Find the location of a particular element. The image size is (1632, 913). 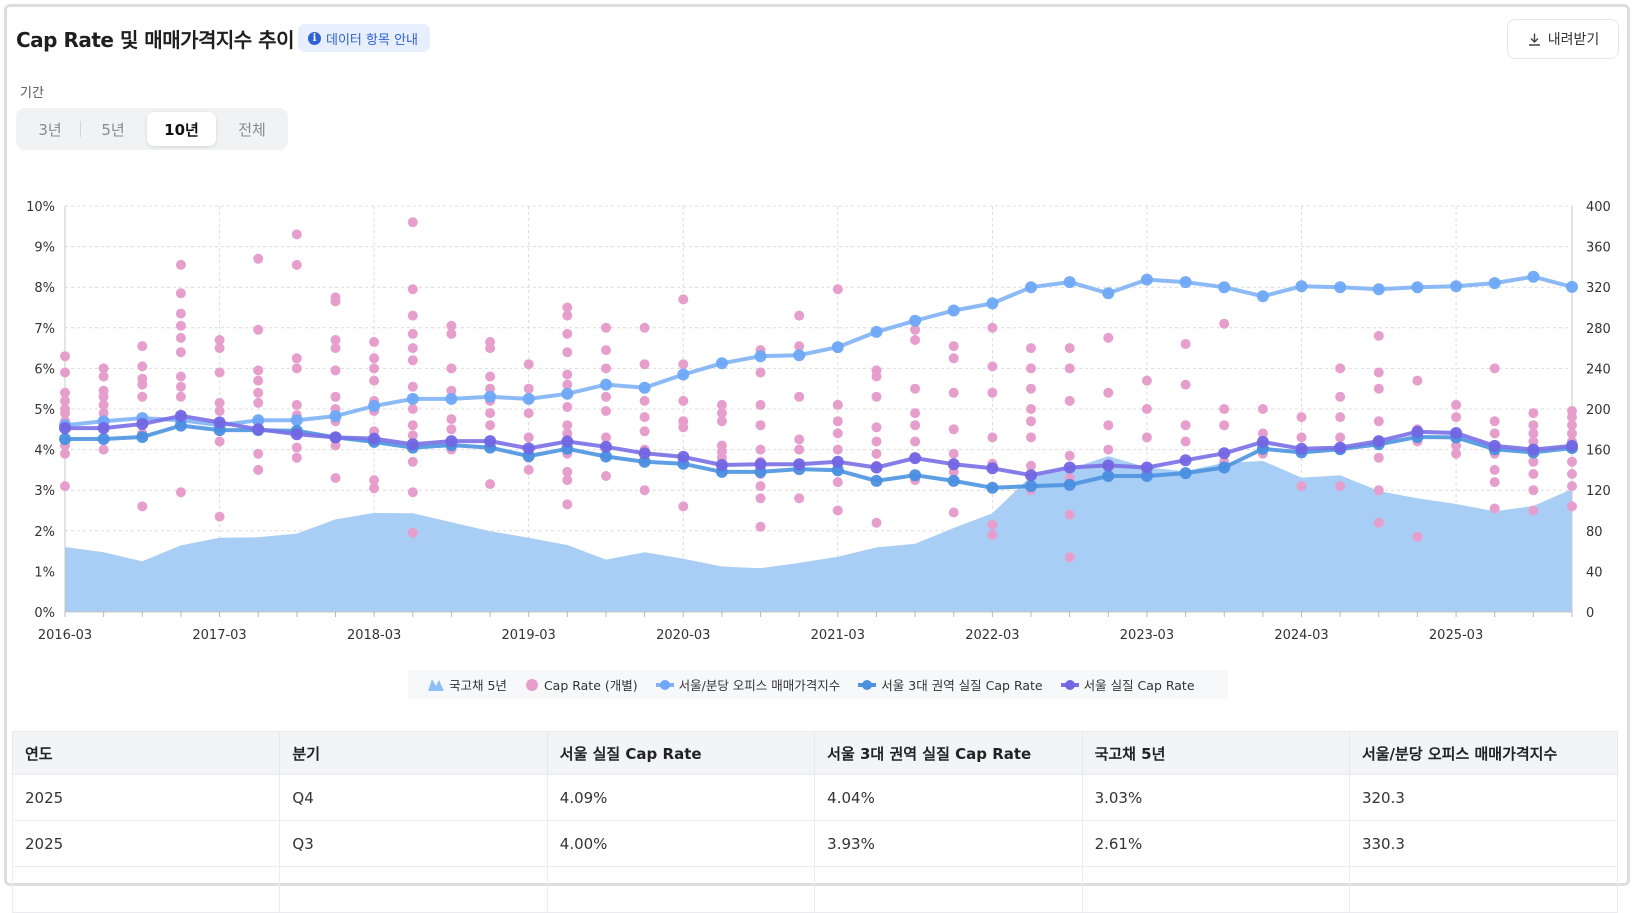

y-right-tick-label: 160 is located at coordinates (1598, 451).